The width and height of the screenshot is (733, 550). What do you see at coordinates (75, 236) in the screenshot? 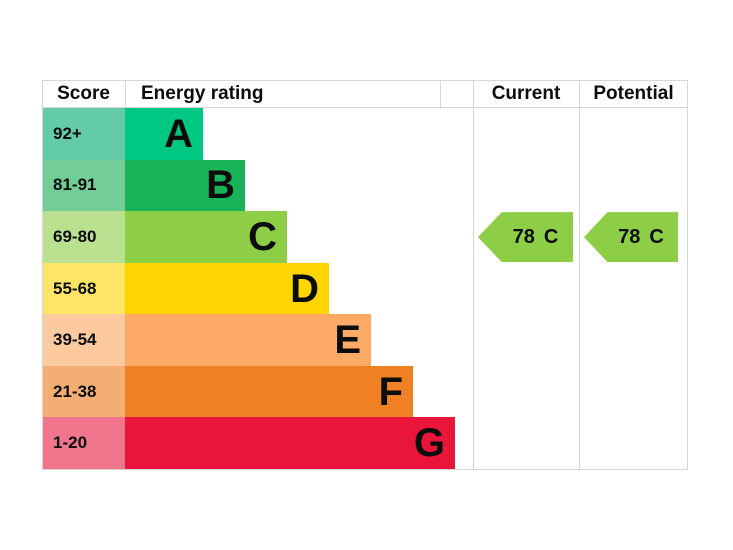
I see `band-score-label: 69-80` at bounding box center [75, 236].